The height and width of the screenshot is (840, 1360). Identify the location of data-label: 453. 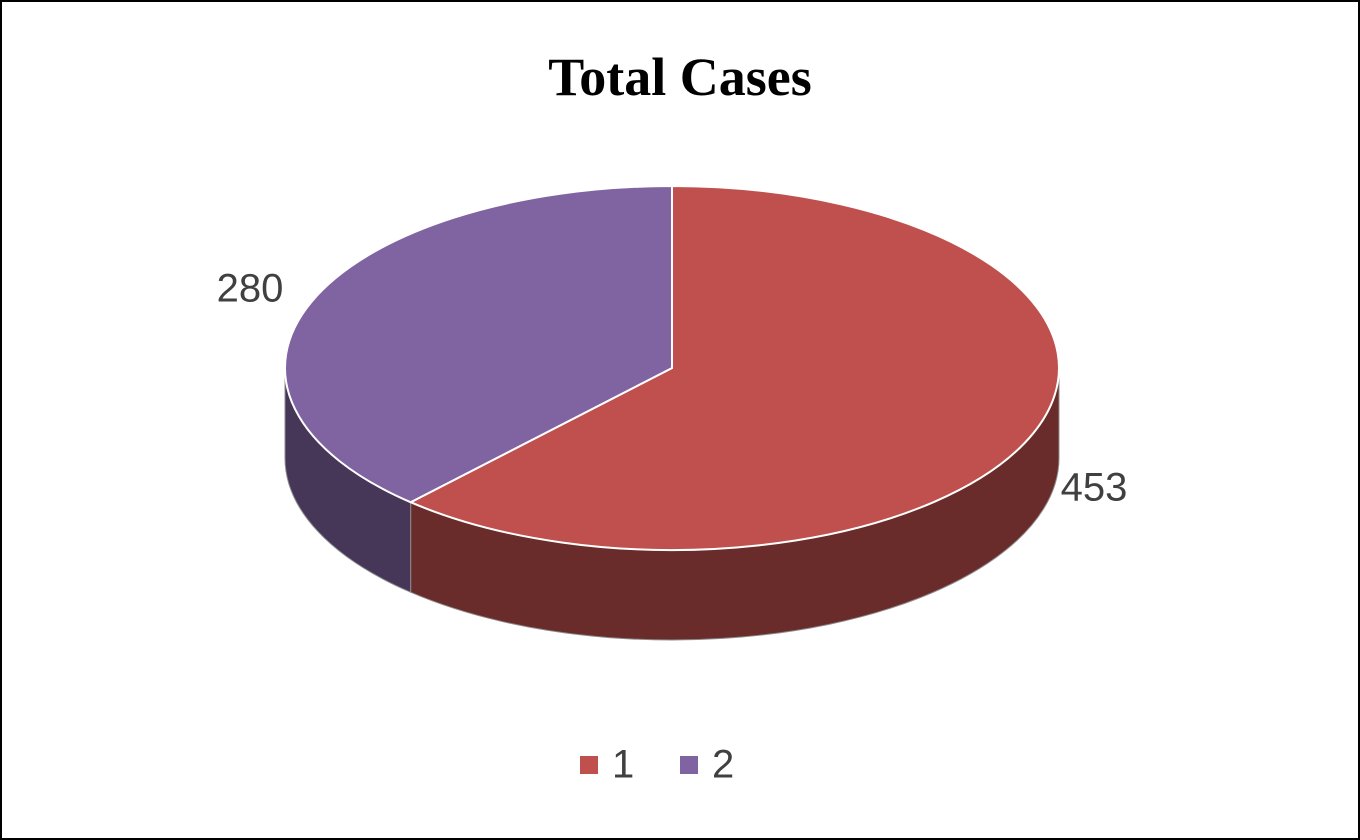
(1094, 488).